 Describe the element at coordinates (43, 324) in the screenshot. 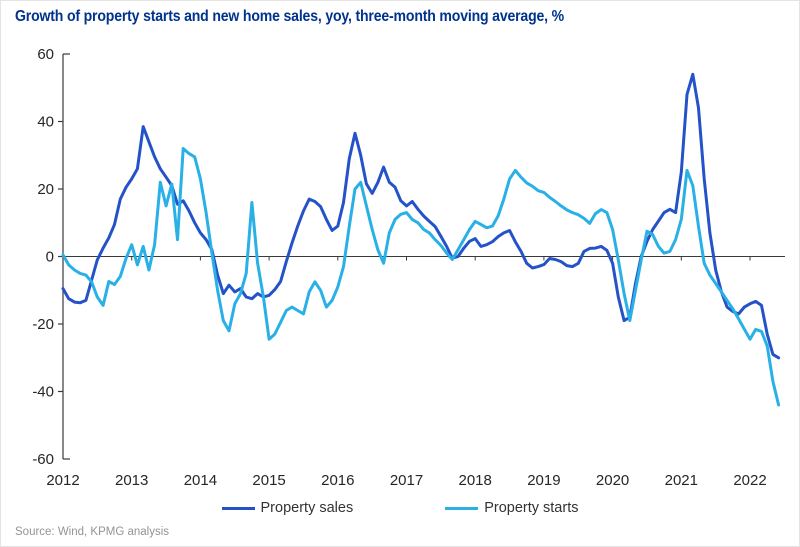

I see `y-tick-label: -20` at that location.